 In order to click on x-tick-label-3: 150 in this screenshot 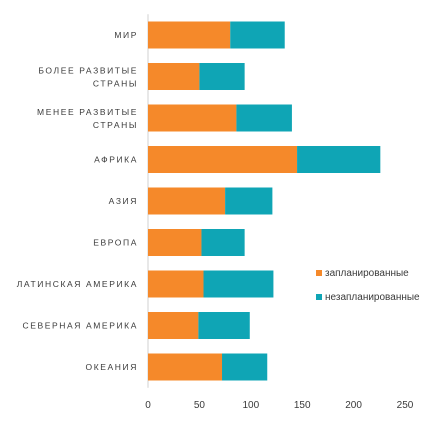, I will do `click(302, 405)`.